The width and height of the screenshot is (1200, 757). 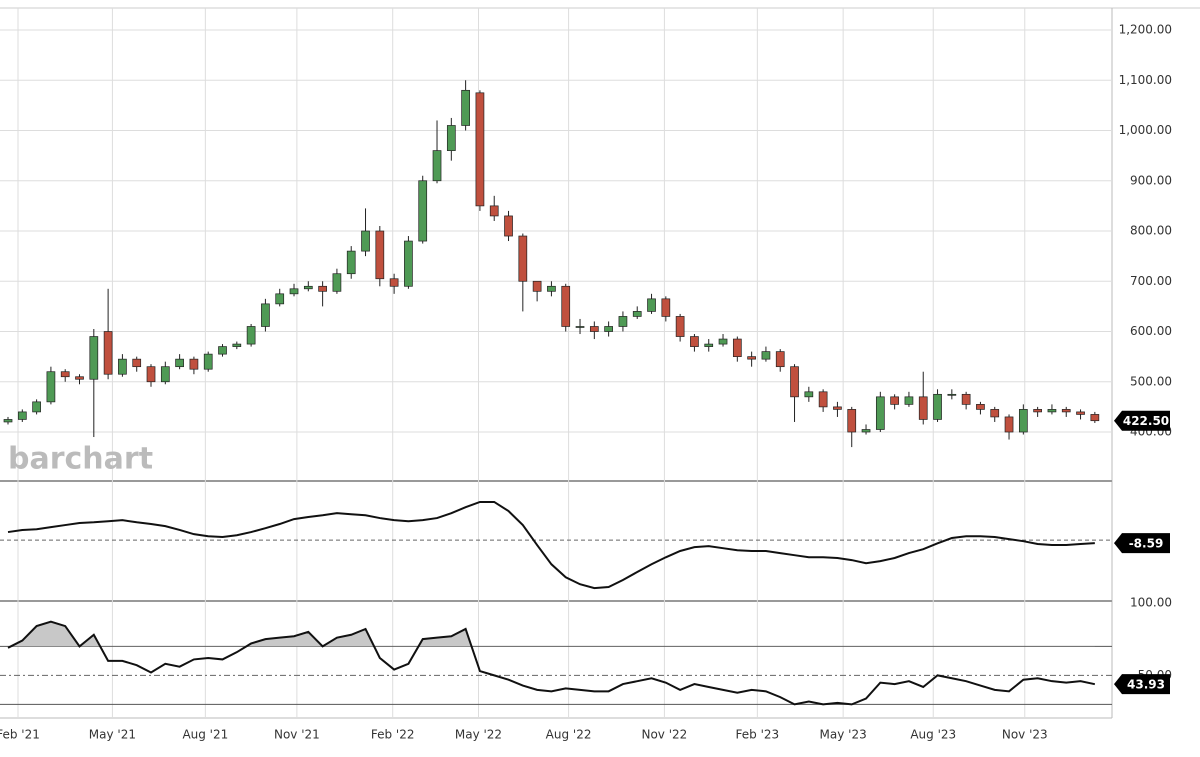 What do you see at coordinates (758, 735) in the screenshot?
I see `x-tick-label: Feb '23` at bounding box center [758, 735].